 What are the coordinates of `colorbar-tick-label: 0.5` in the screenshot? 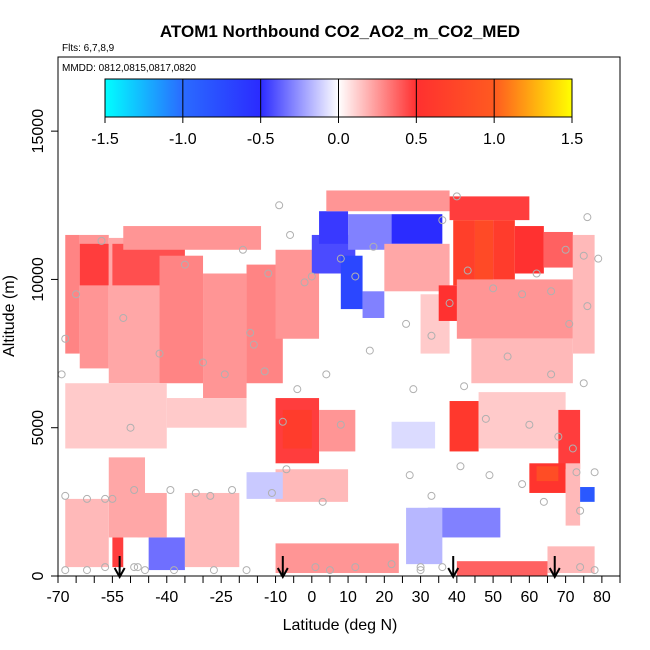 It's located at (416, 139).